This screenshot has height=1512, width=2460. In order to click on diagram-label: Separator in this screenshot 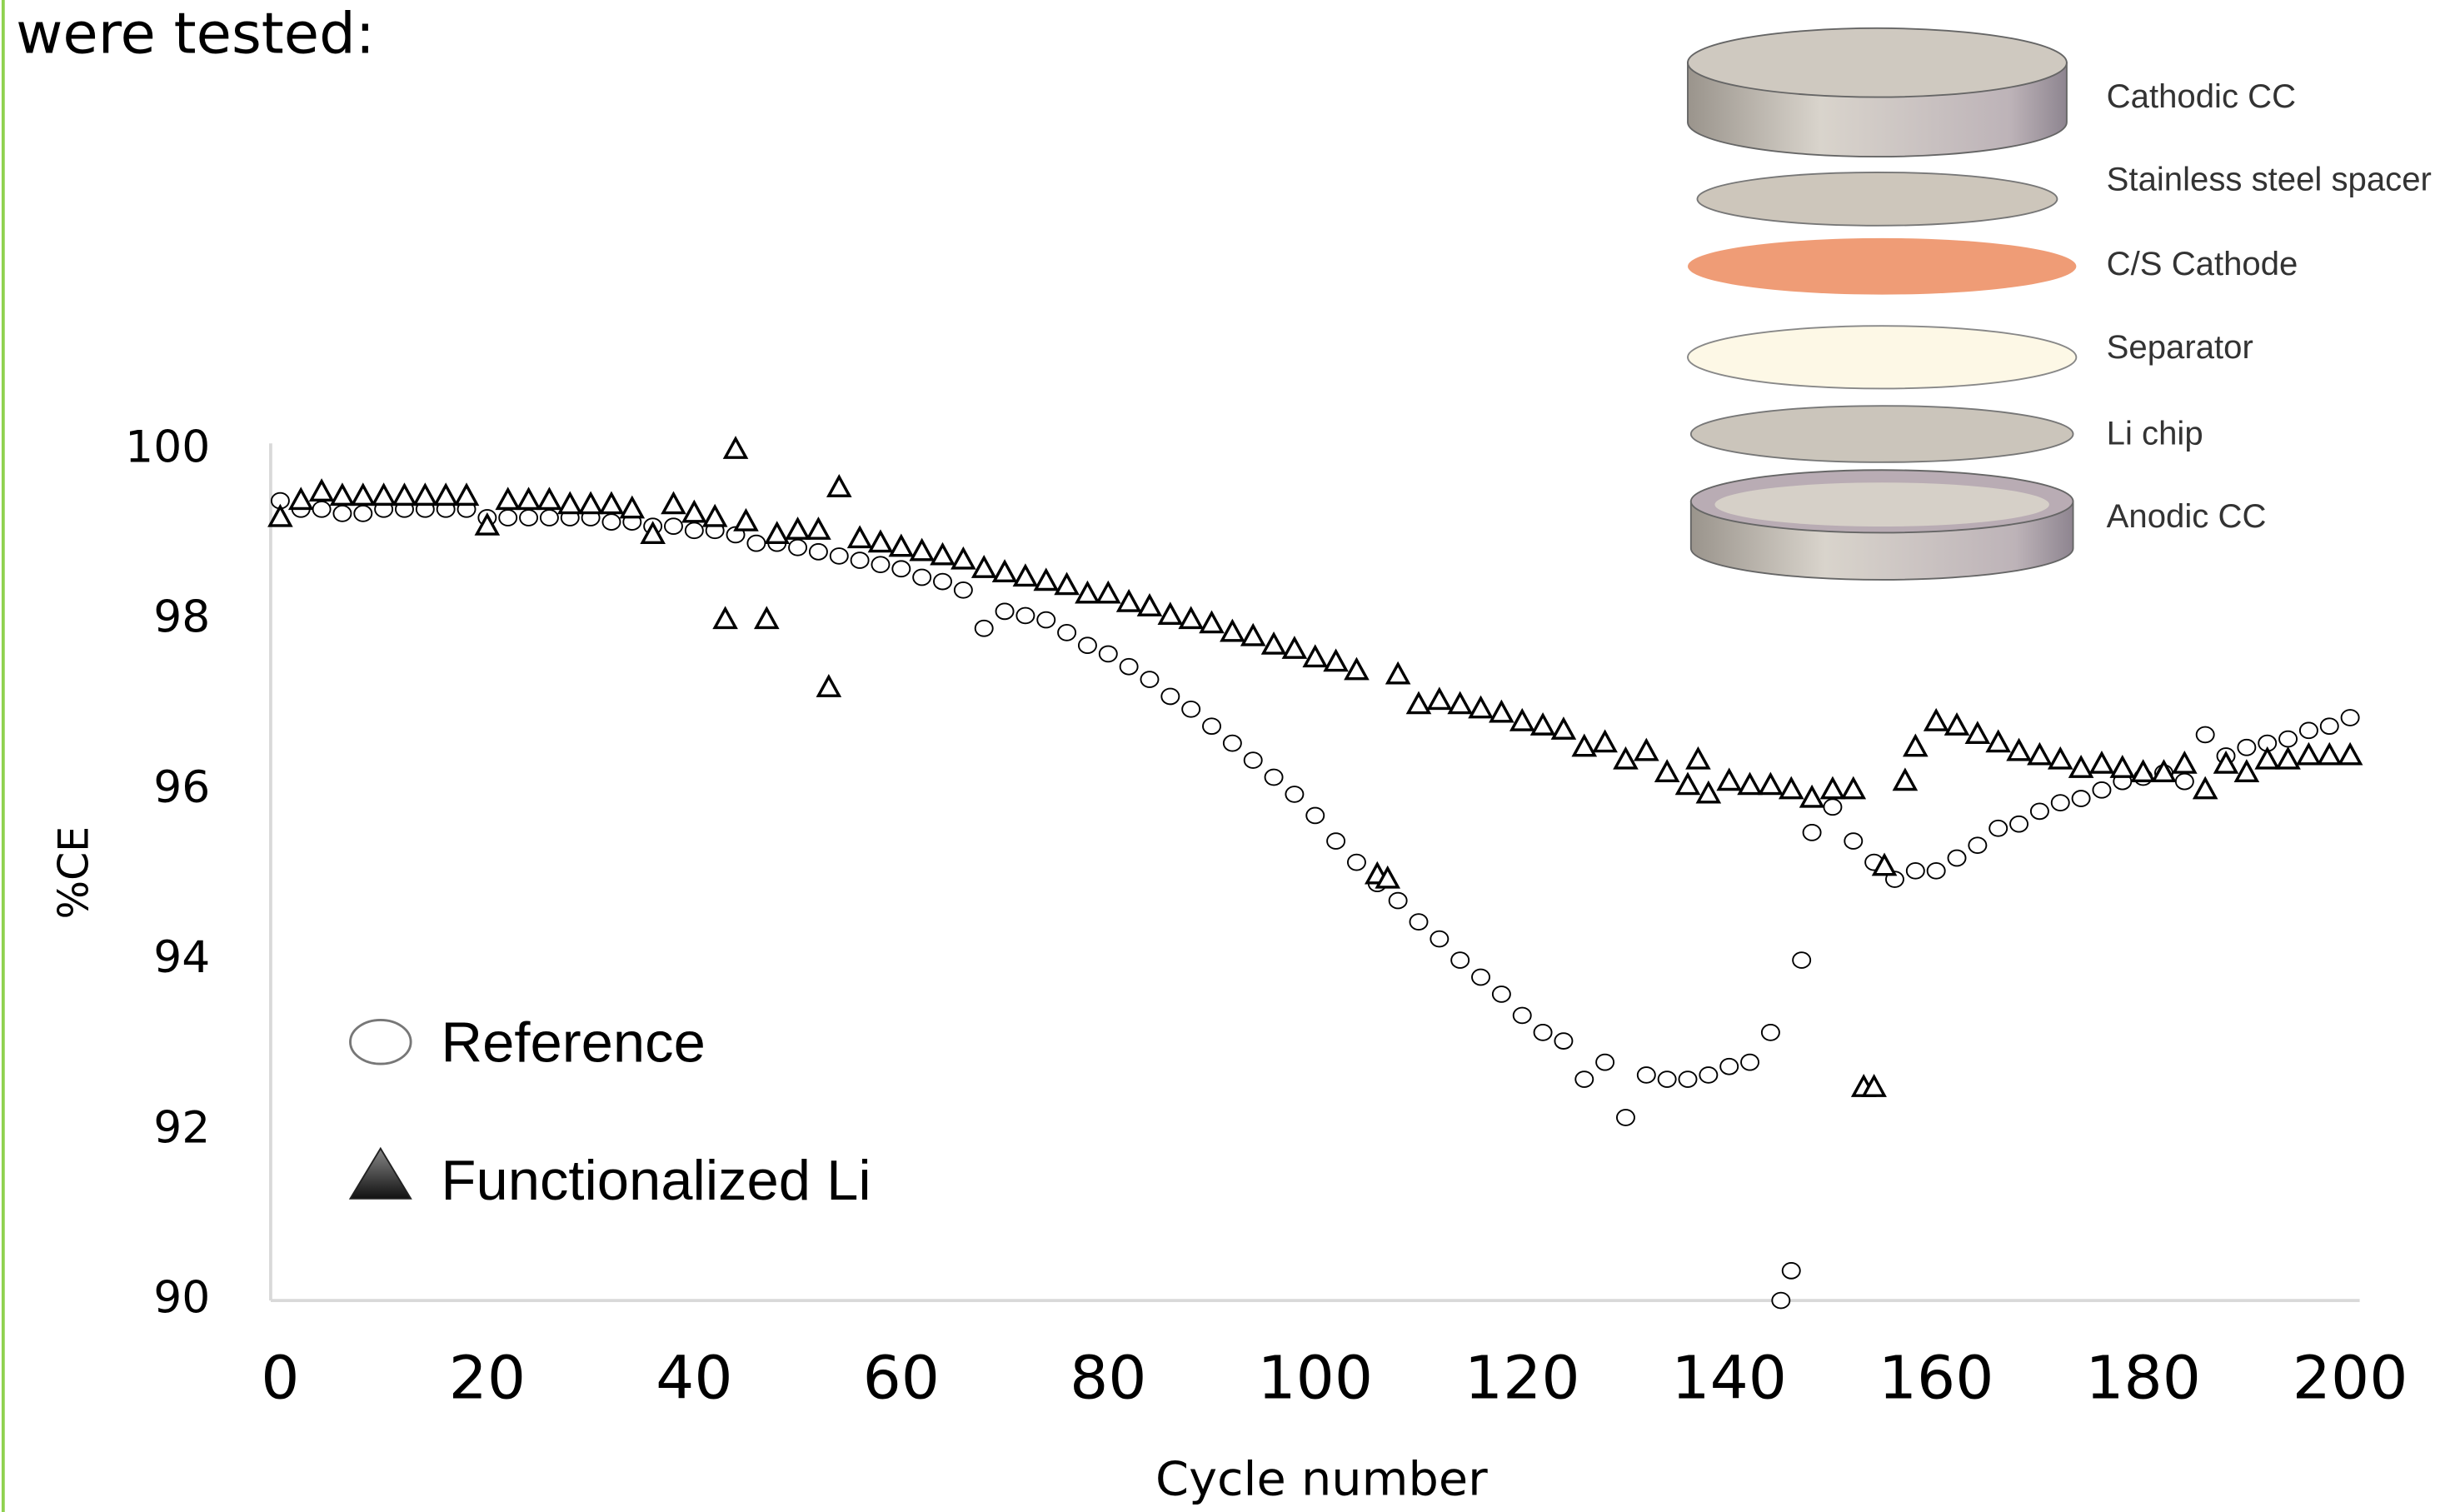, I will do `click(2180, 347)`.